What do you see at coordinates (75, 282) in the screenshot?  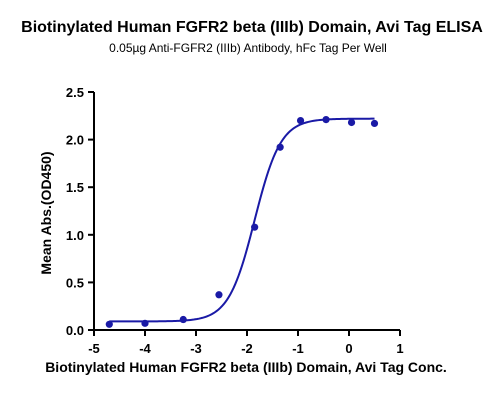 I see `y-tick-label: 0.5` at bounding box center [75, 282].